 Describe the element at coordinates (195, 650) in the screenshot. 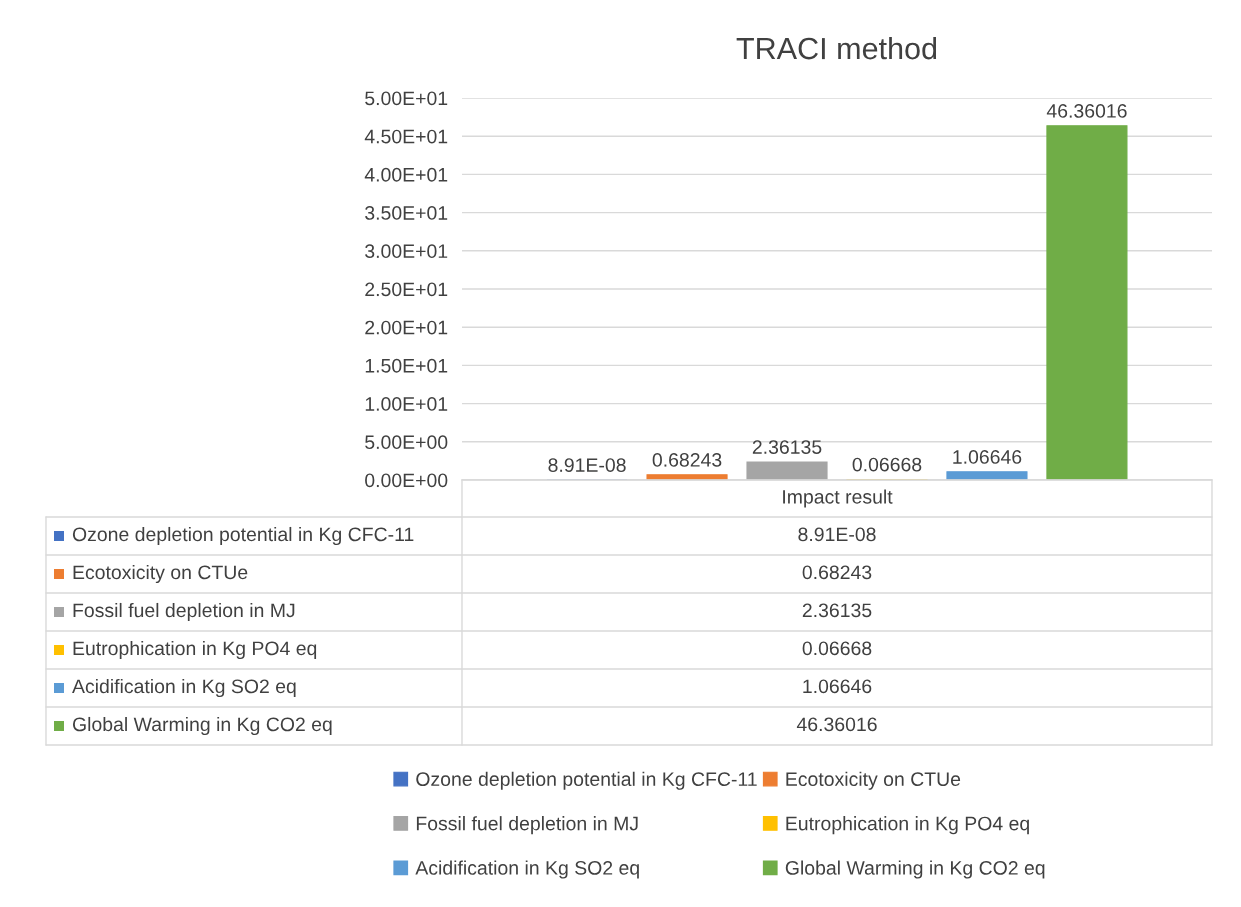

I see `text: Eutrophication in Kg PO4 eq` at that location.